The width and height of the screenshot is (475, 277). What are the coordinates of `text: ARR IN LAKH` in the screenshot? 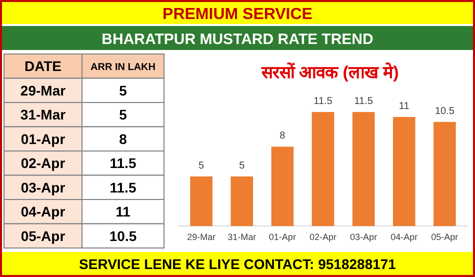 It's located at (123, 68).